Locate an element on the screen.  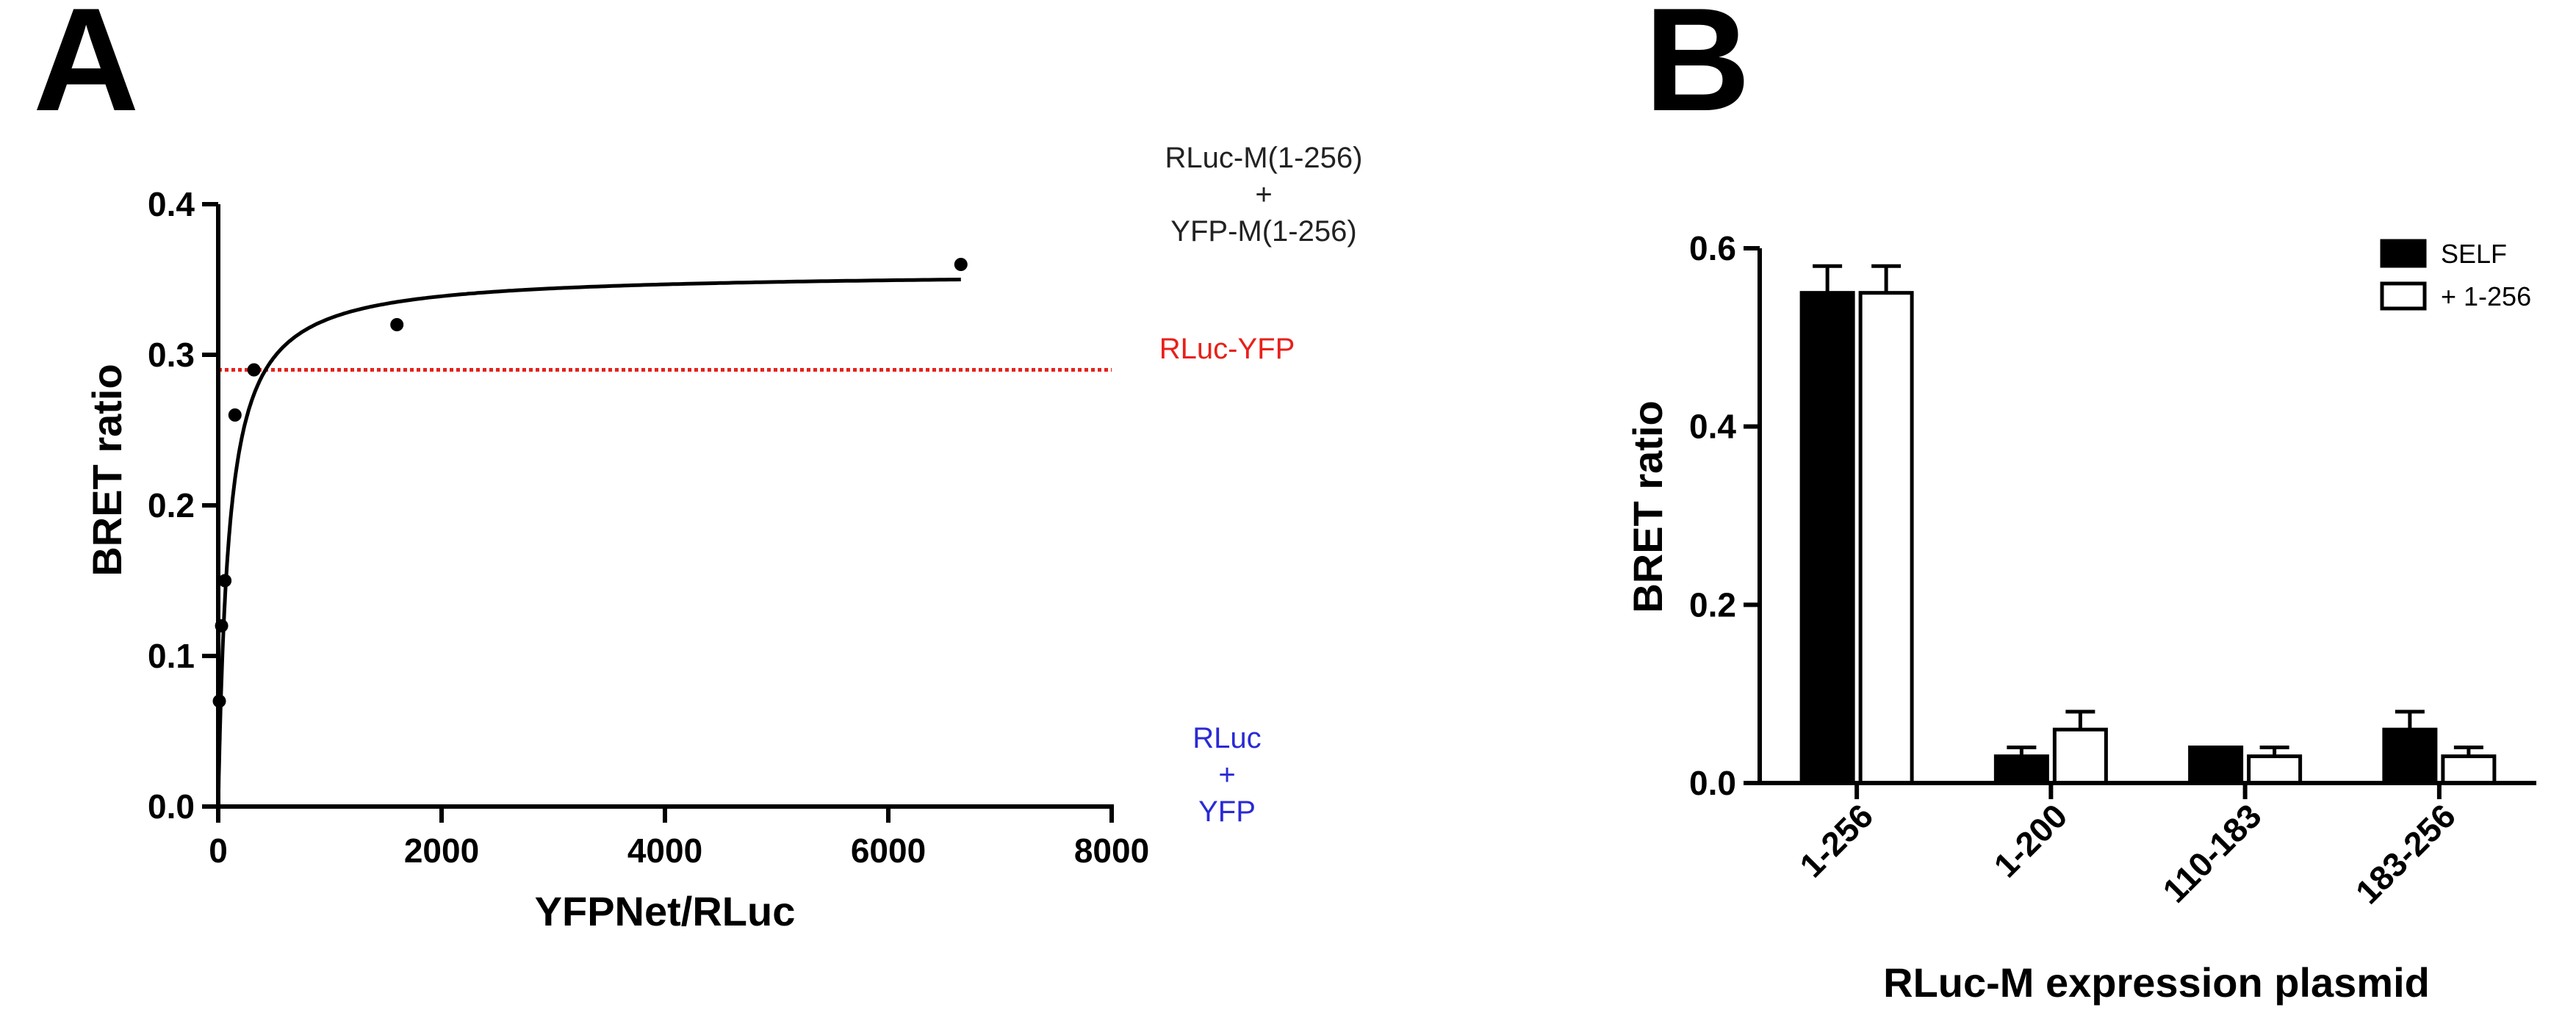
bar-183-256-self is located at coordinates (2410, 756).